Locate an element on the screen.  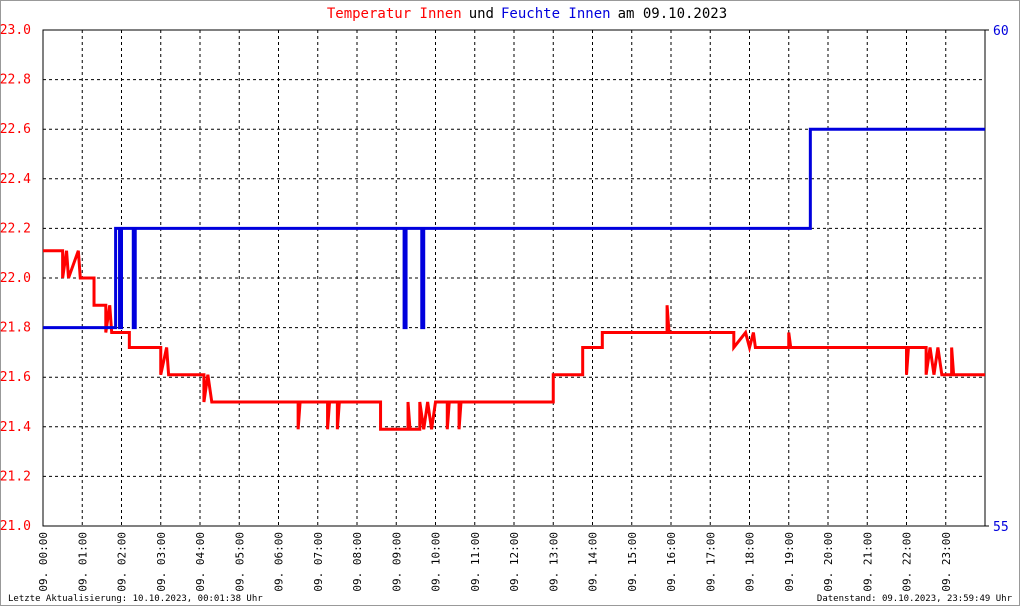
x-tick-label: 09. 13:00 is located at coordinates (553, 562).